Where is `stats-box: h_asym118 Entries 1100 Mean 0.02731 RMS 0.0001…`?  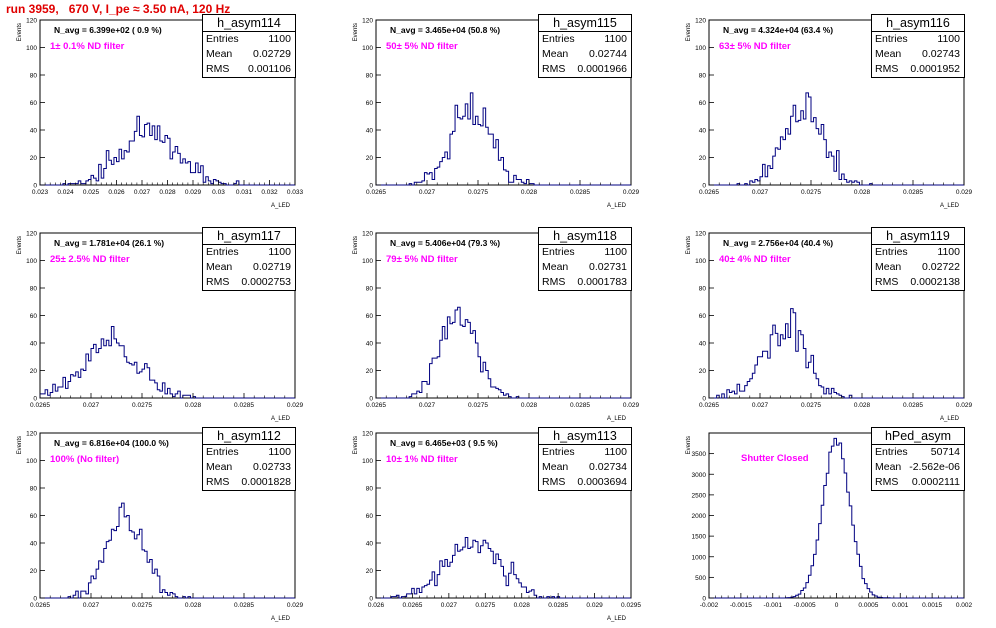
stats-box: h_asym118 Entries 1100 Mean 0.02731 RMS 0.0001… is located at coordinates (585, 259).